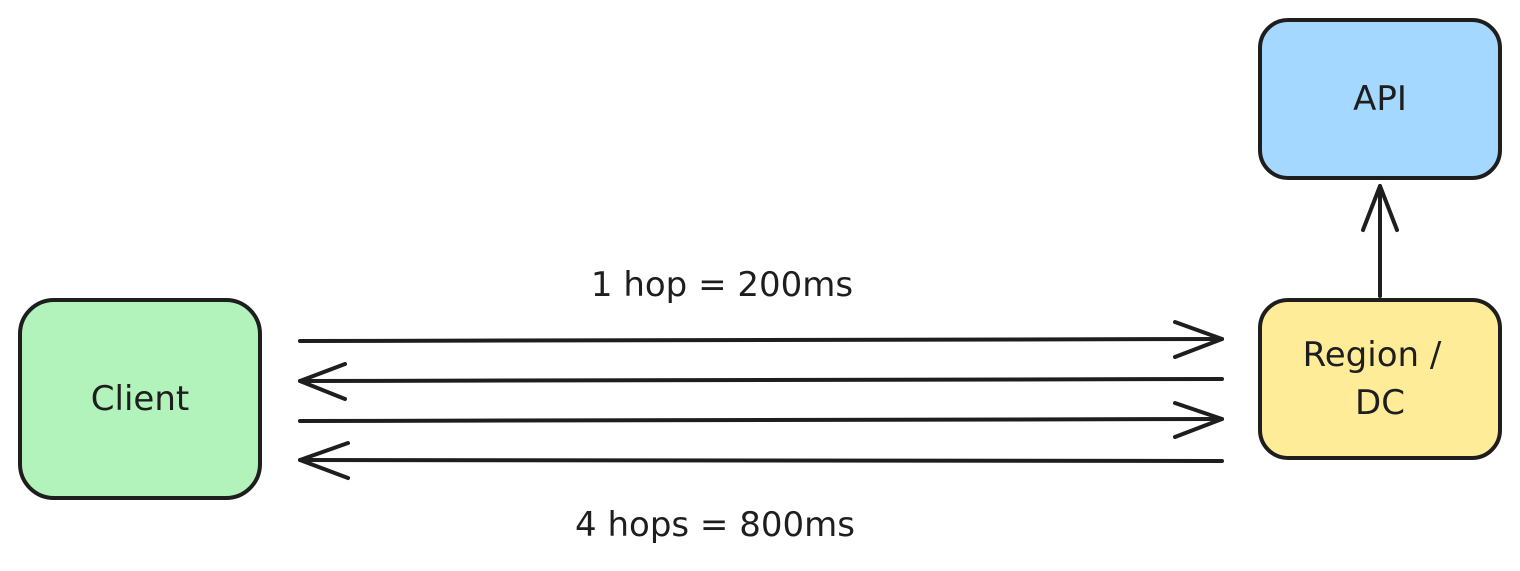  Describe the element at coordinates (1380, 403) in the screenshot. I see `region-label-line2: DC` at that location.